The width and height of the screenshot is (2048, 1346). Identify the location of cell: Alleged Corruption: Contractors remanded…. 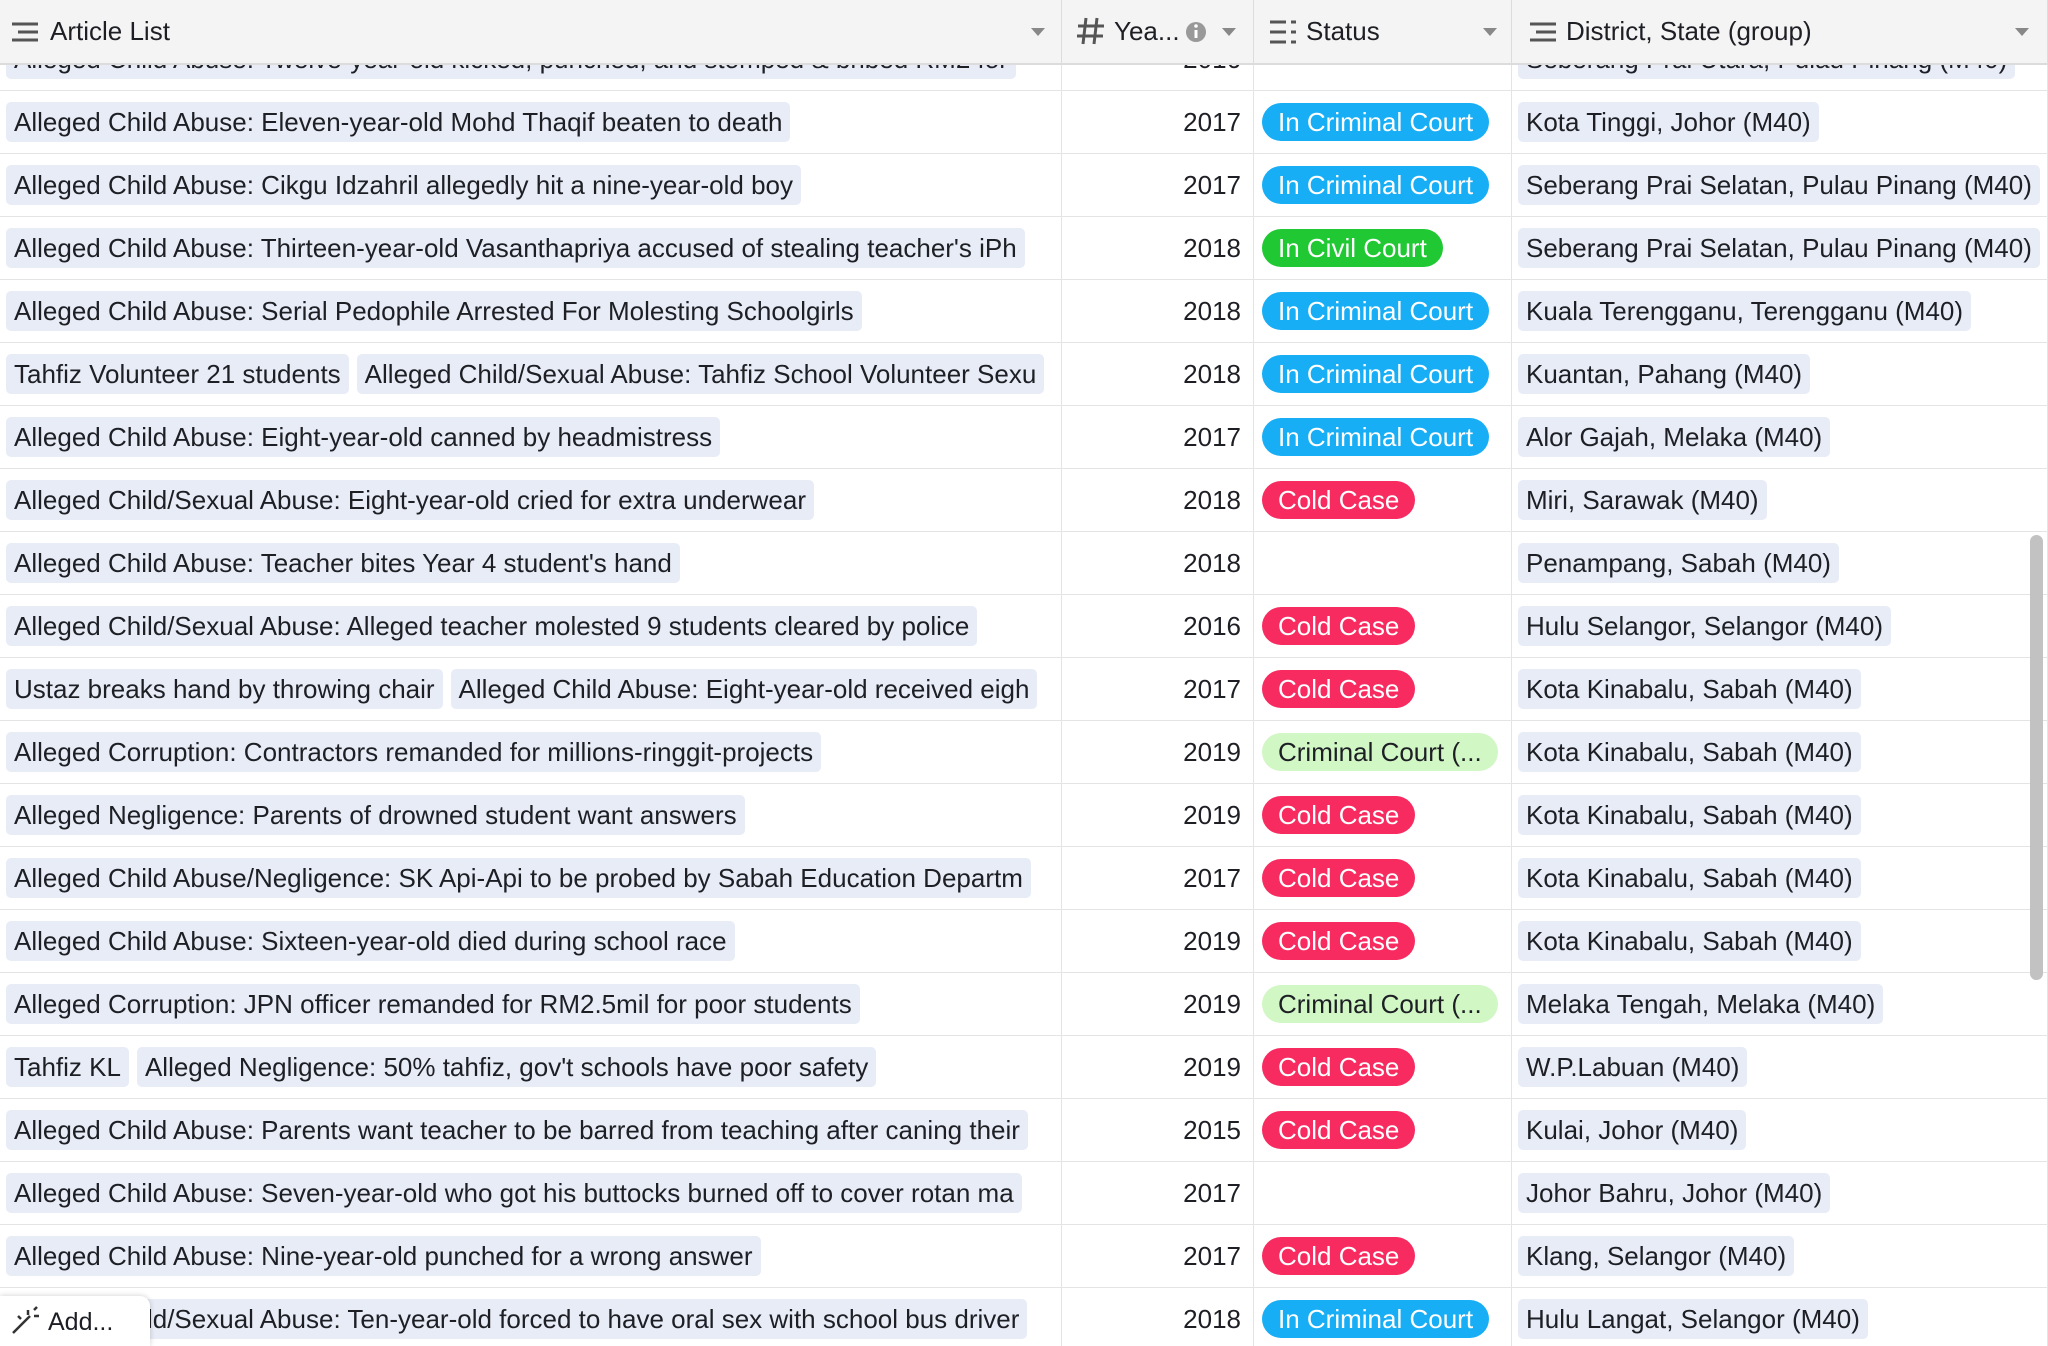
(531, 752).